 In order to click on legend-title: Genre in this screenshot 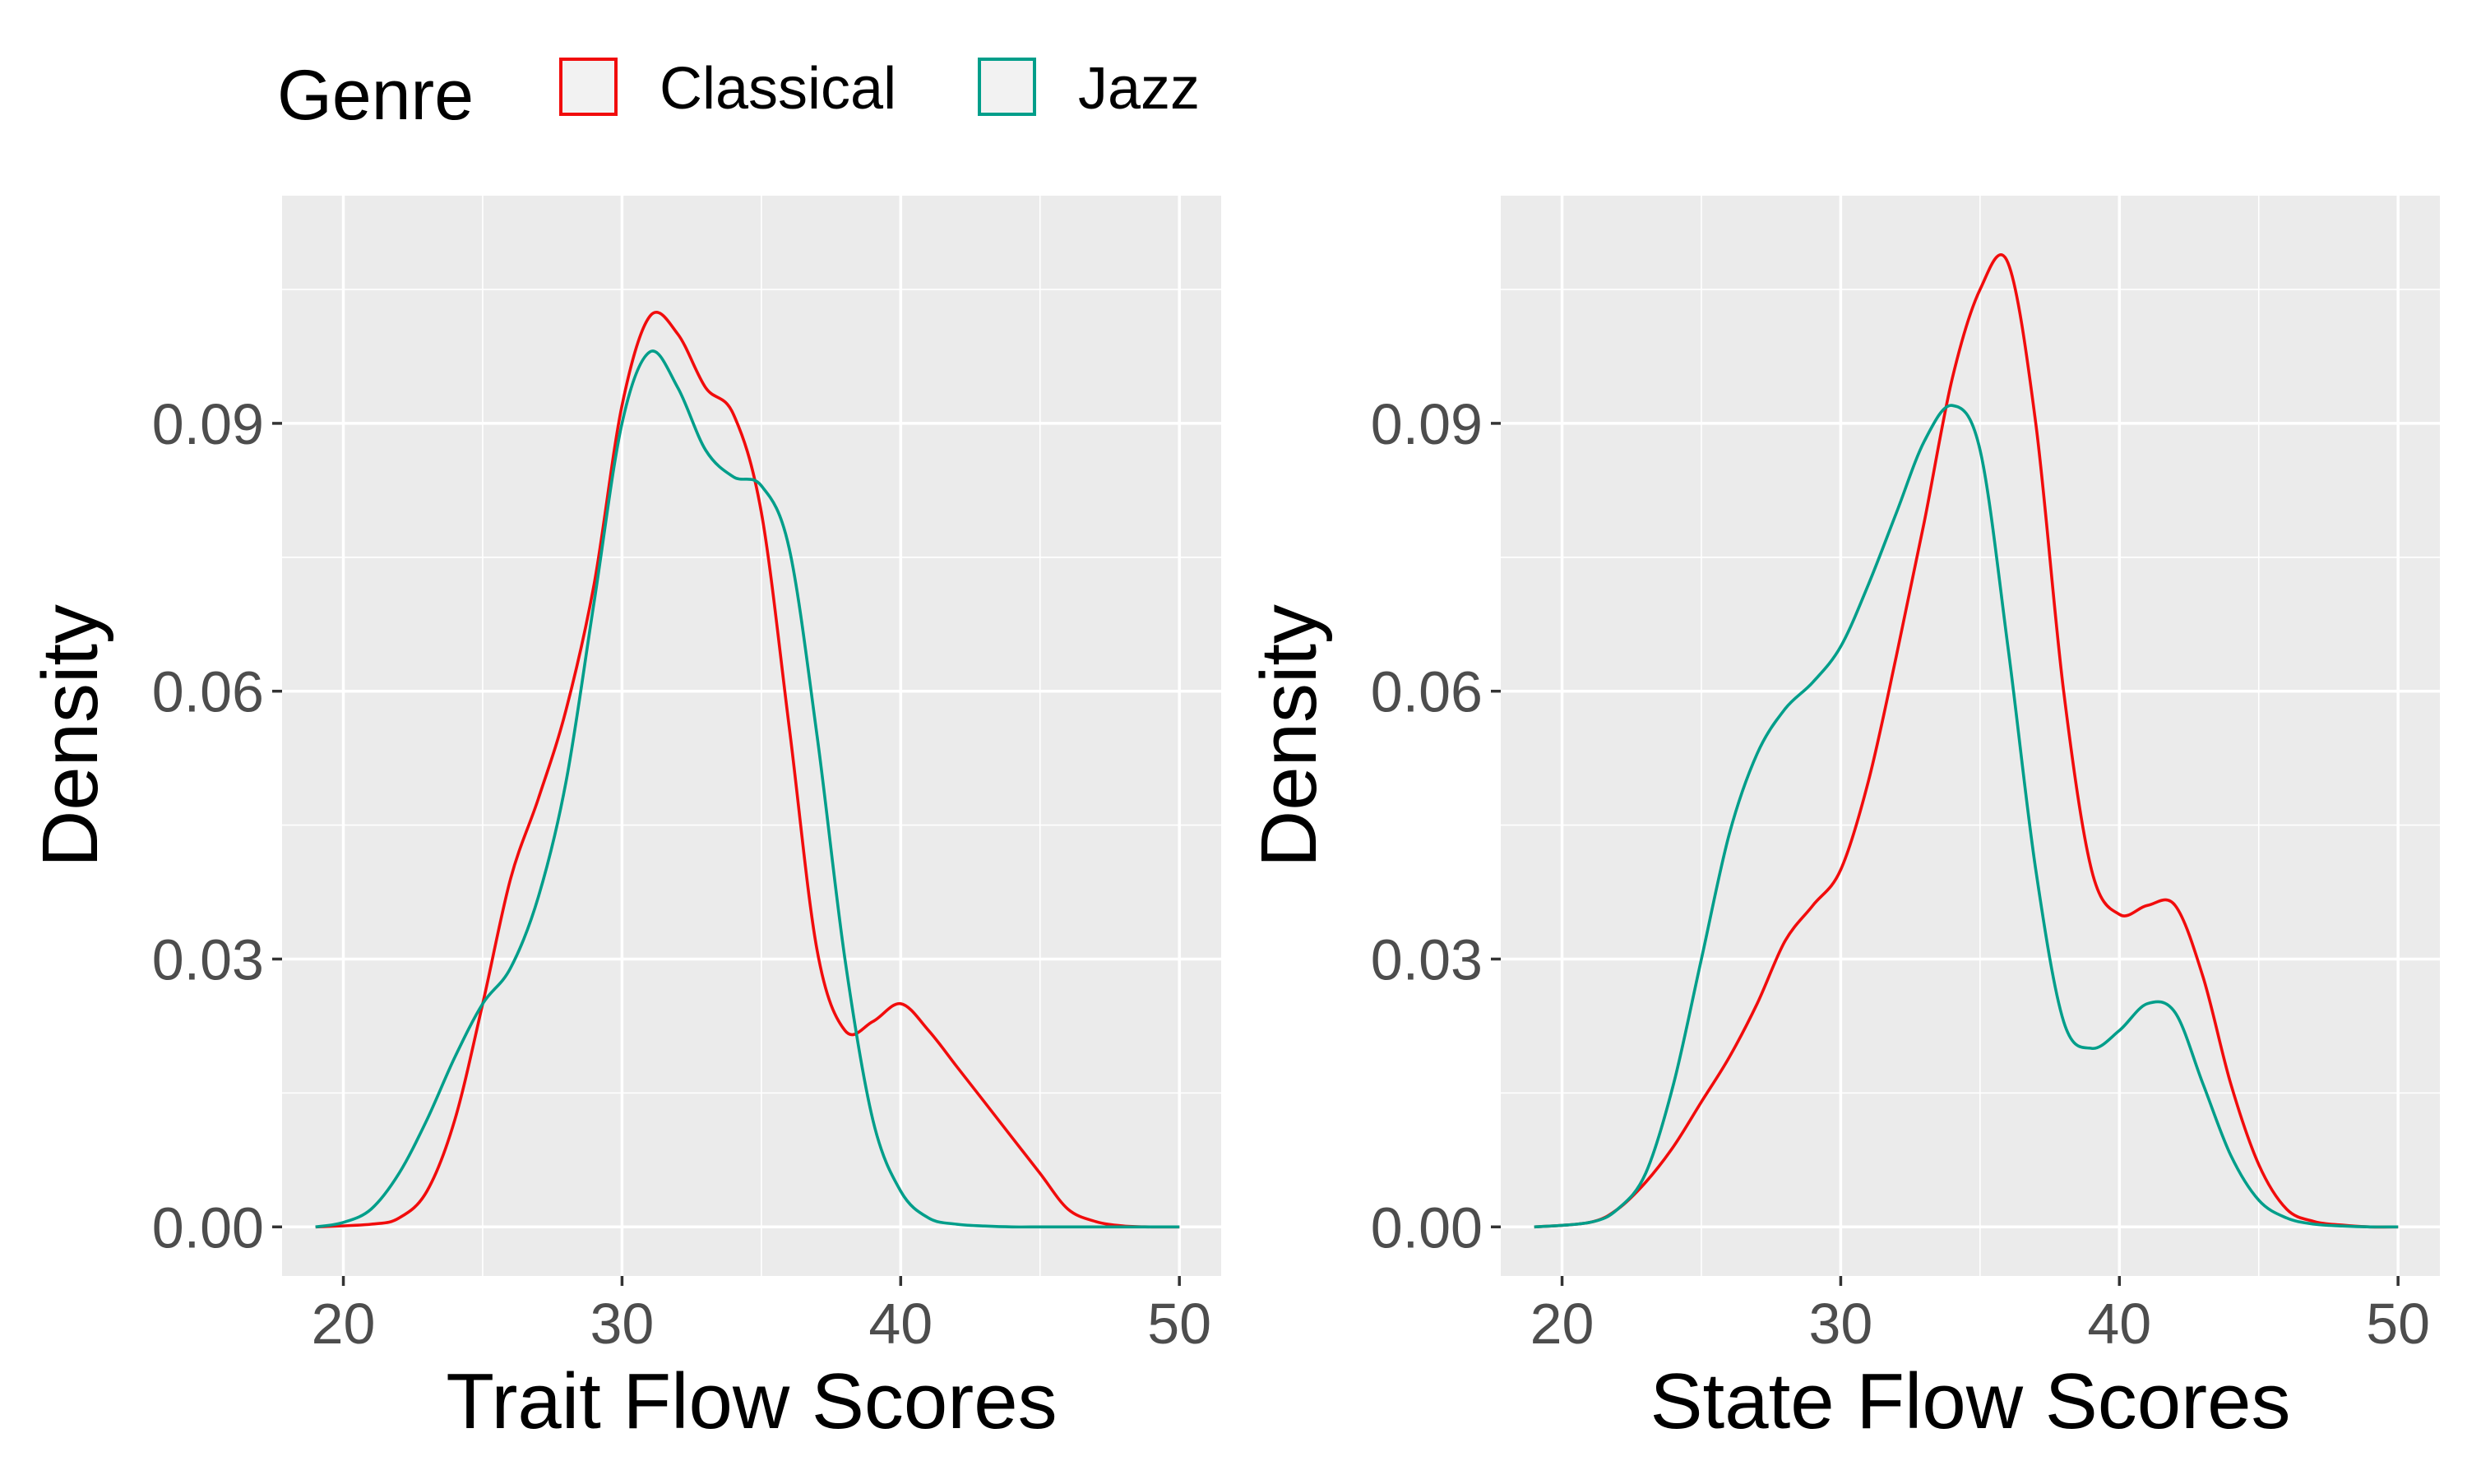, I will do `click(375, 96)`.